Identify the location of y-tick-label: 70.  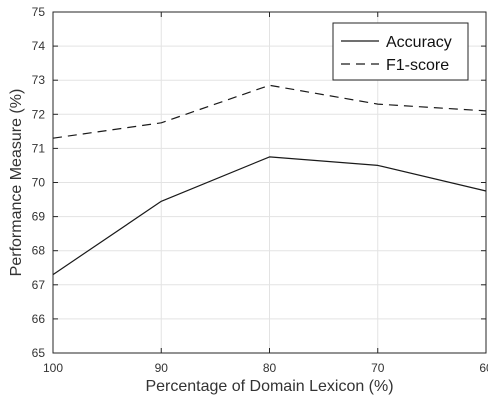
(39, 183).